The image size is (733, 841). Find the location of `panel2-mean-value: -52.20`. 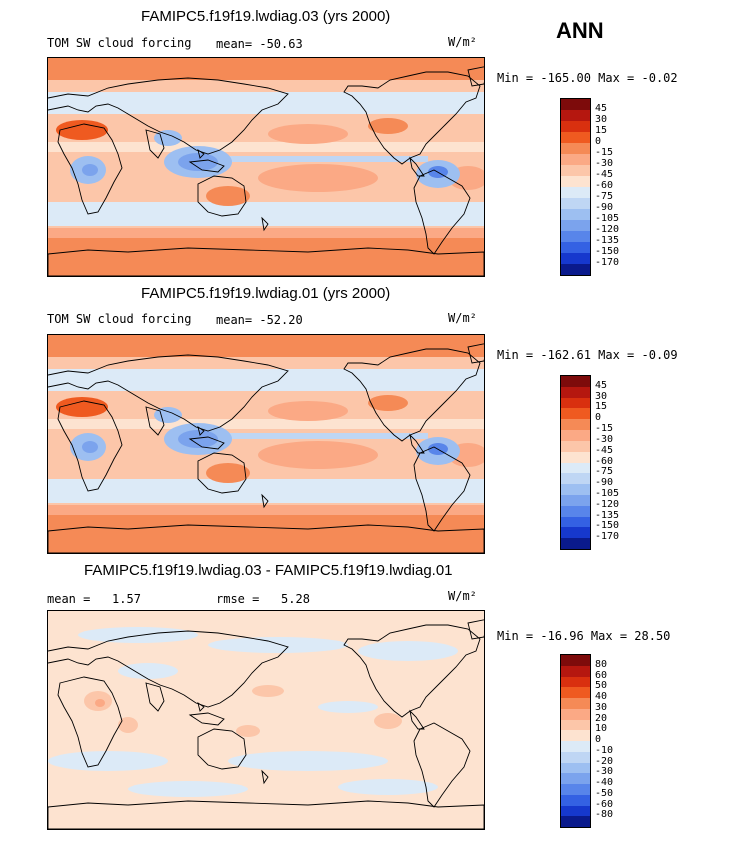

panel2-mean-value: -52.20 is located at coordinates (281, 320).